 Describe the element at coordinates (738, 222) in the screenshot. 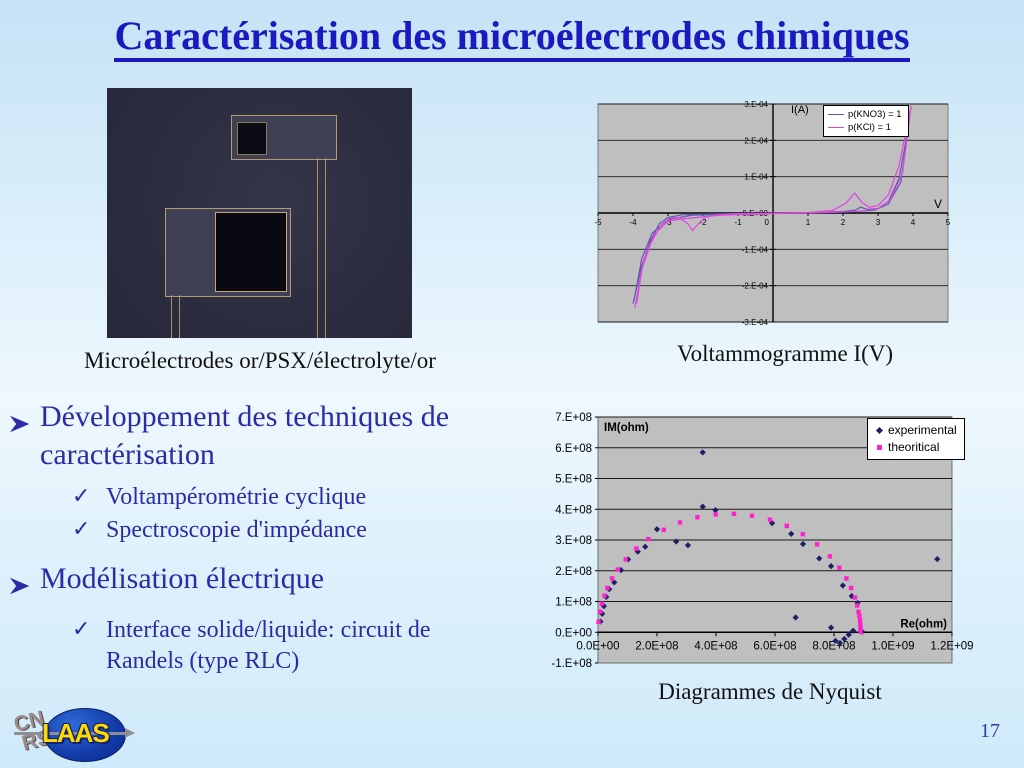

I see `svg-text: -1` at that location.